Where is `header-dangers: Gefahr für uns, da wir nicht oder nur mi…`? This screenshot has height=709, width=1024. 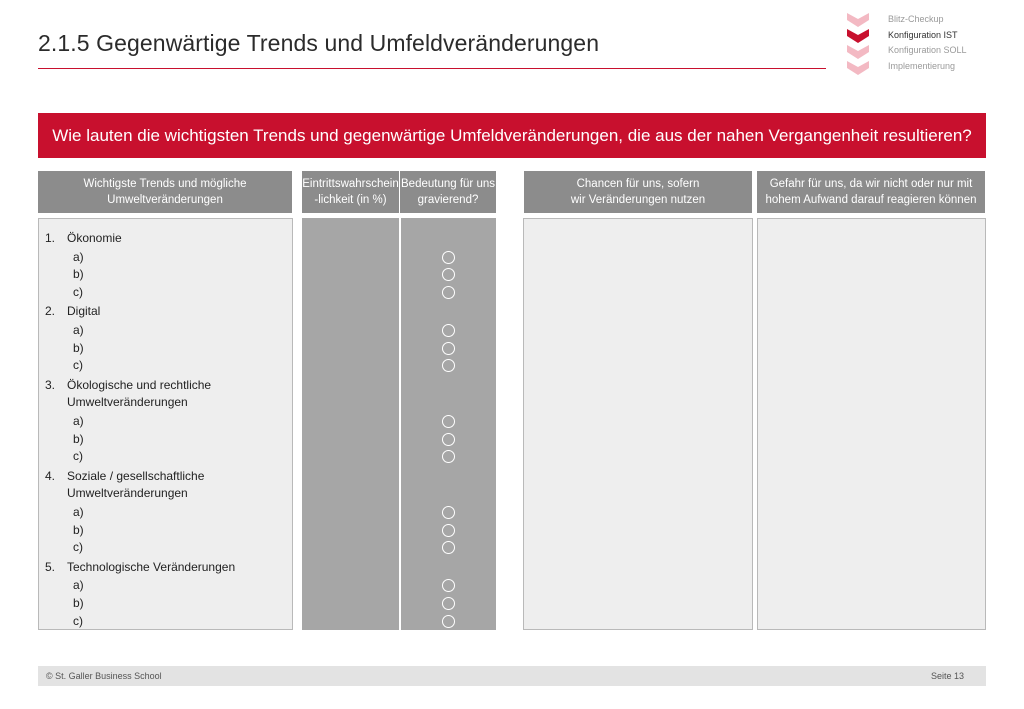
header-dangers: Gefahr für uns, da wir nicht oder nur mi… is located at coordinates (871, 192).